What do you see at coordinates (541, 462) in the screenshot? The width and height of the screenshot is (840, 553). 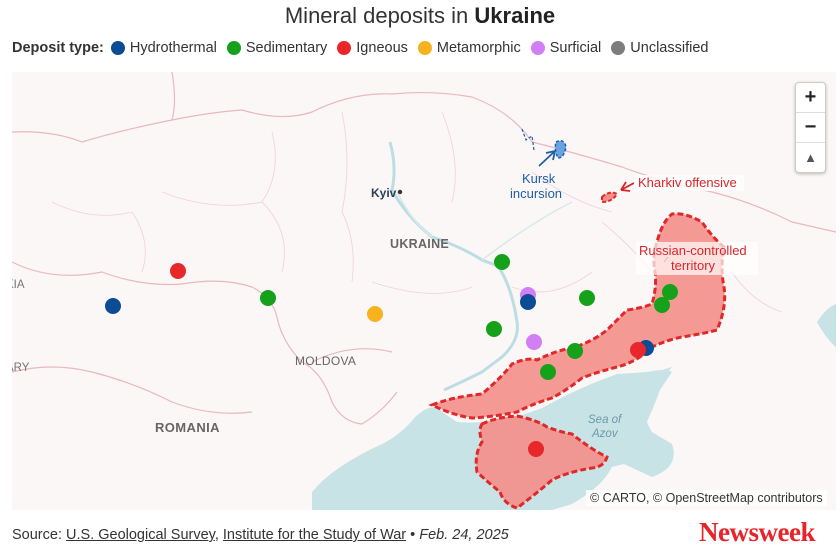 I see `occupied-crimea` at bounding box center [541, 462].